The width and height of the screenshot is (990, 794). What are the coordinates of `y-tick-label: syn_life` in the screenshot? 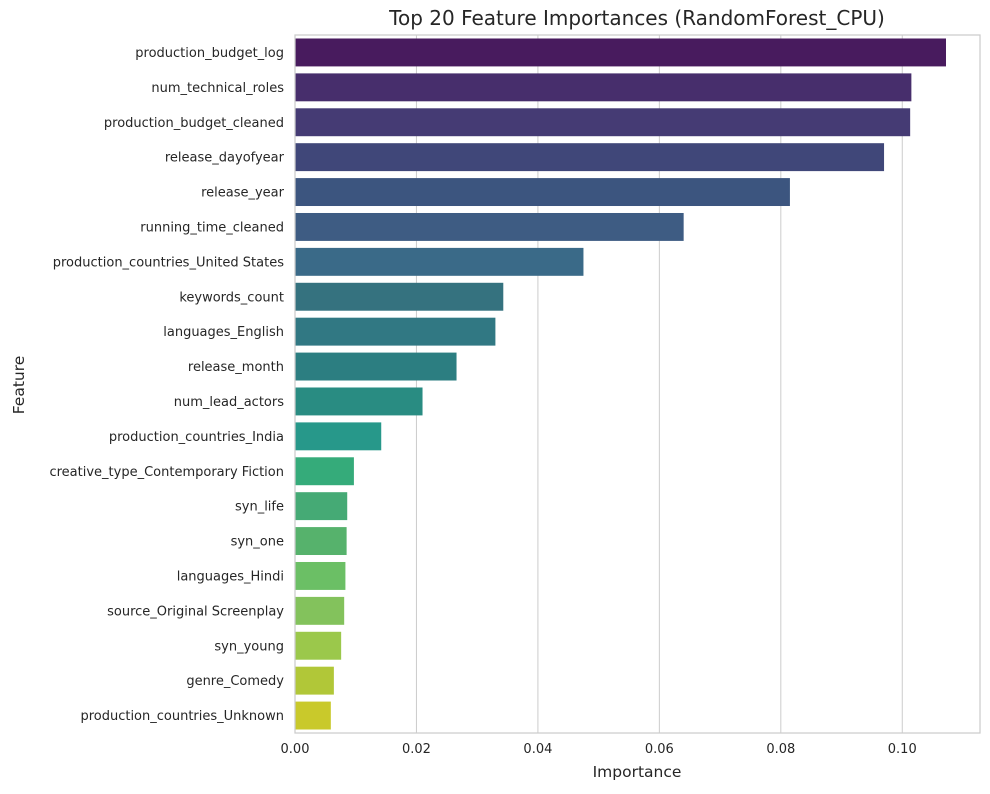 It's located at (259, 507).